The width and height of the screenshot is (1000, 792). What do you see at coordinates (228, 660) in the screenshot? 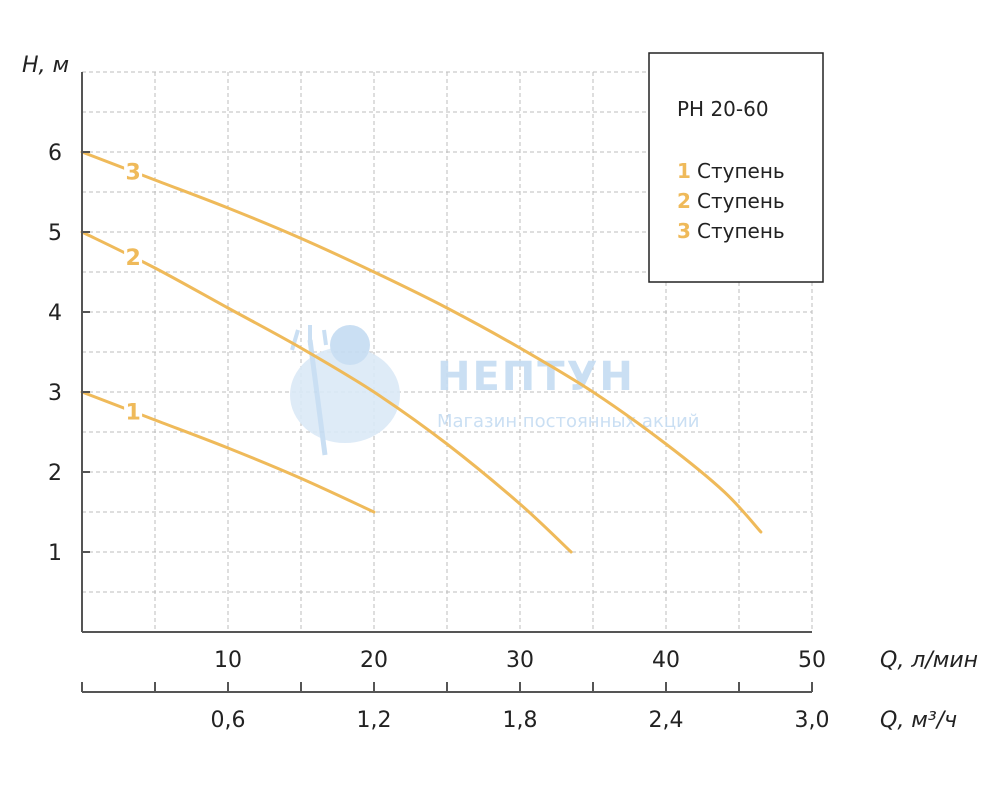
I see `x-tick-label: 10` at bounding box center [228, 660].